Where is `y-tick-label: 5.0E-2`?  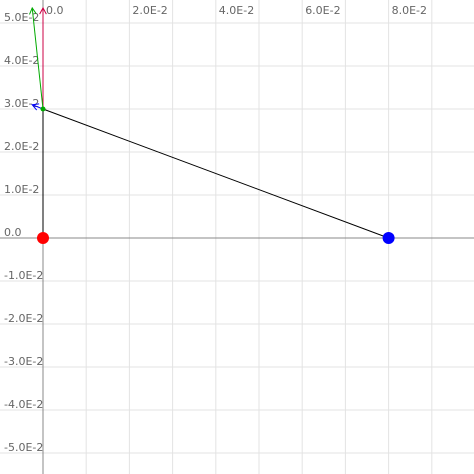 y-tick-label: 5.0E-2 is located at coordinates (21, 17).